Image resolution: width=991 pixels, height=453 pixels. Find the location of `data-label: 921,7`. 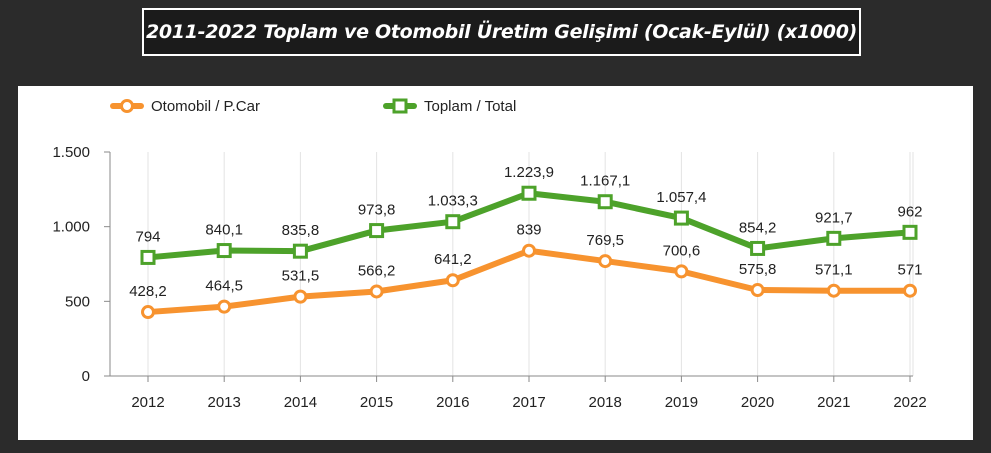

data-label: 921,7 is located at coordinates (834, 217).